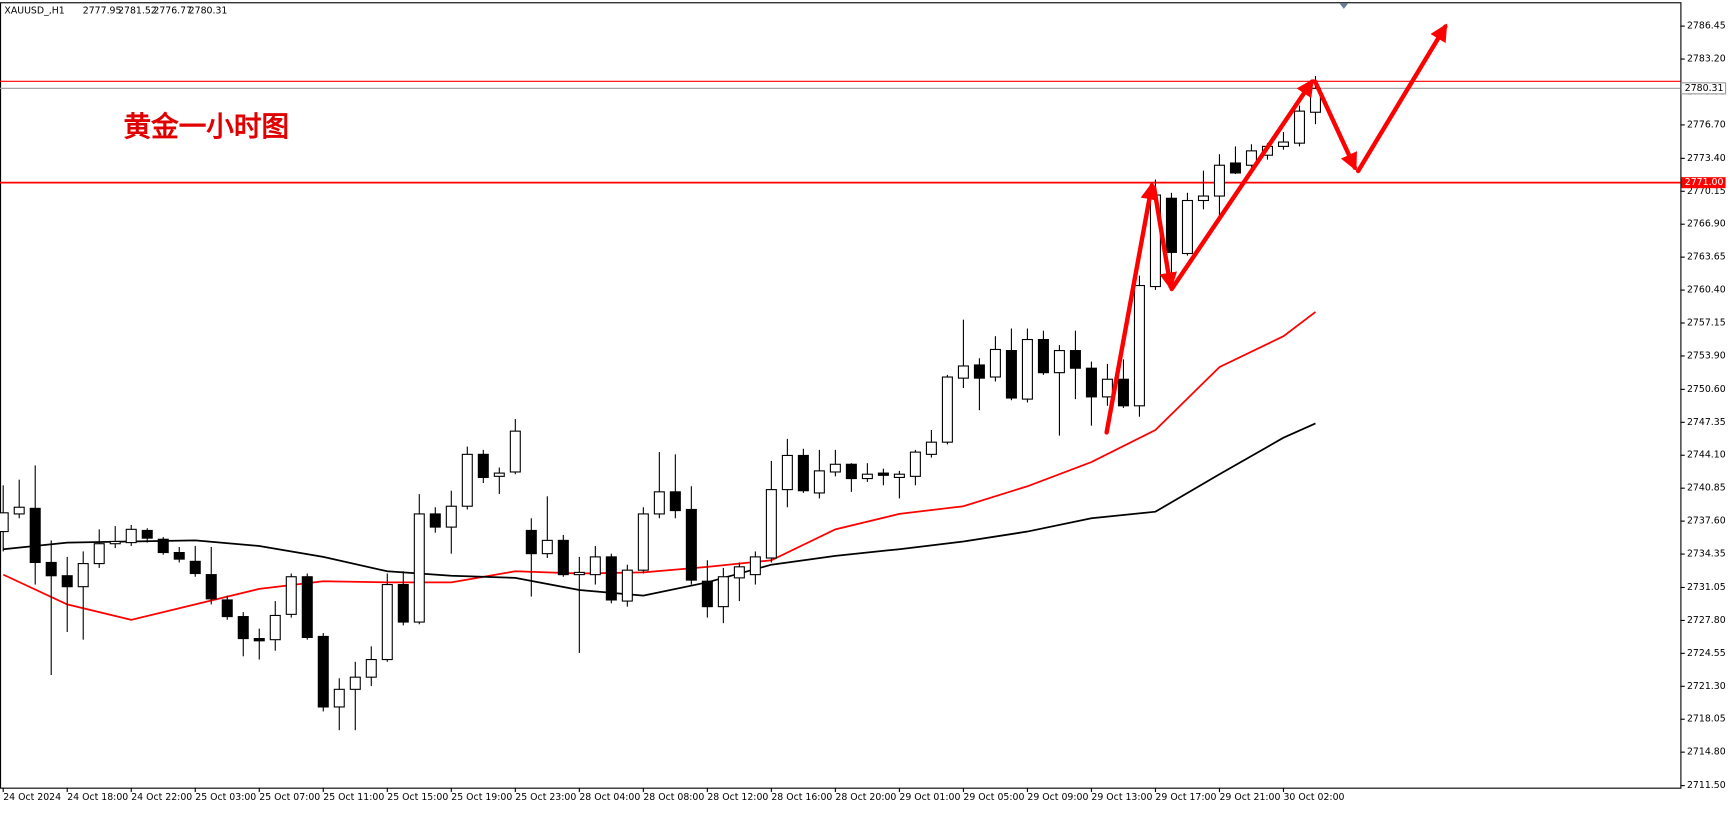 This screenshot has height=813, width=1730. Describe the element at coordinates (1121, 797) in the screenshot. I see `x-tick-label: 29 Oct 13:00` at that location.